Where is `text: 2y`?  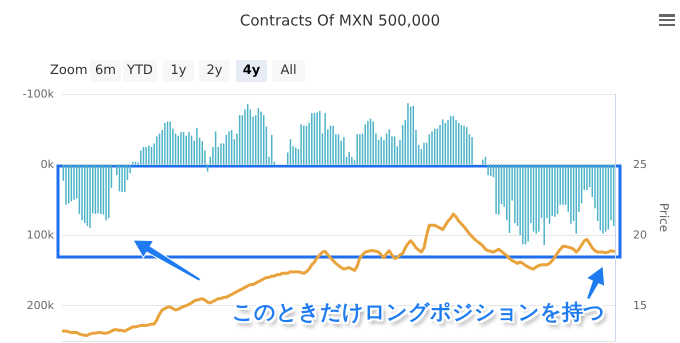 text: 2y is located at coordinates (214, 71).